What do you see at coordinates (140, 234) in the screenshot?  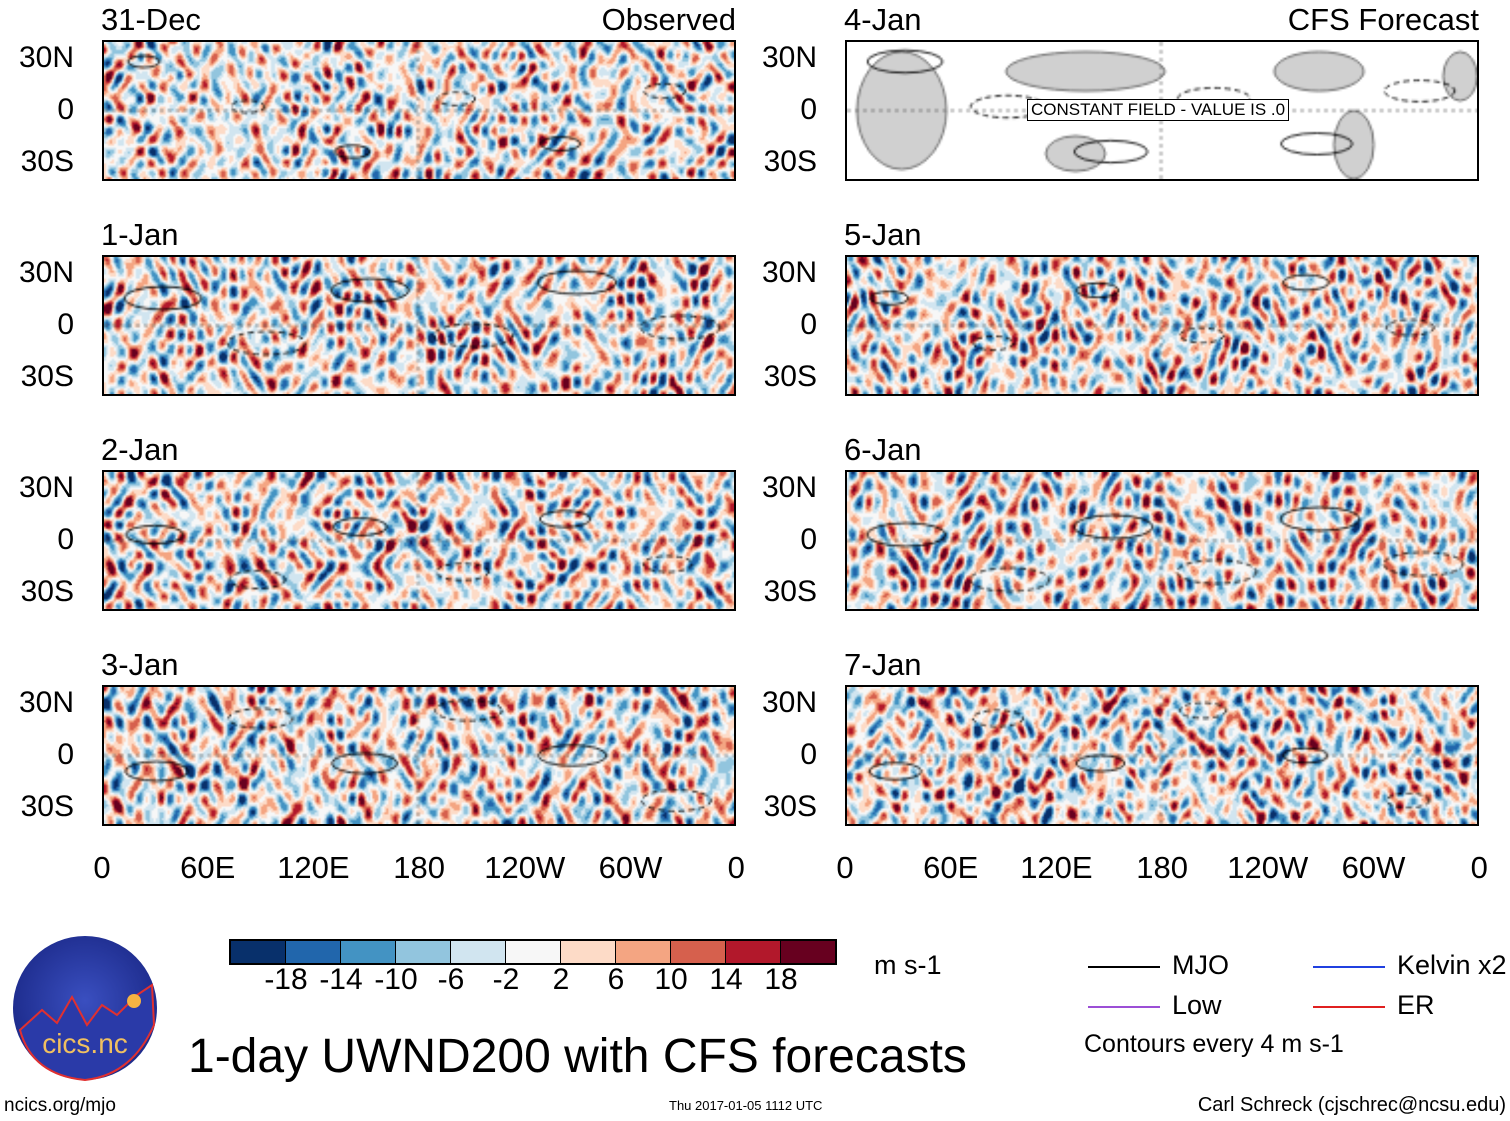 I see `panel-date: 1-Jan` at bounding box center [140, 234].